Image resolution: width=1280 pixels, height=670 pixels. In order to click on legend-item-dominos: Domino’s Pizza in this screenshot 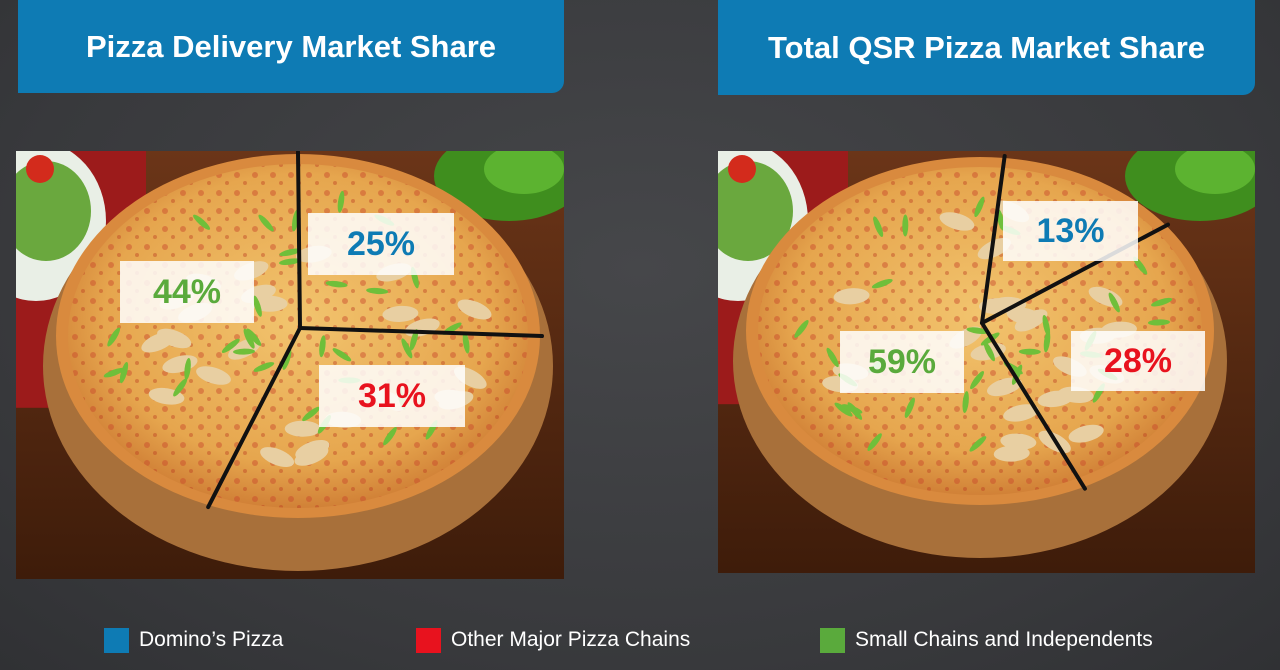, I will do `click(193, 640)`.